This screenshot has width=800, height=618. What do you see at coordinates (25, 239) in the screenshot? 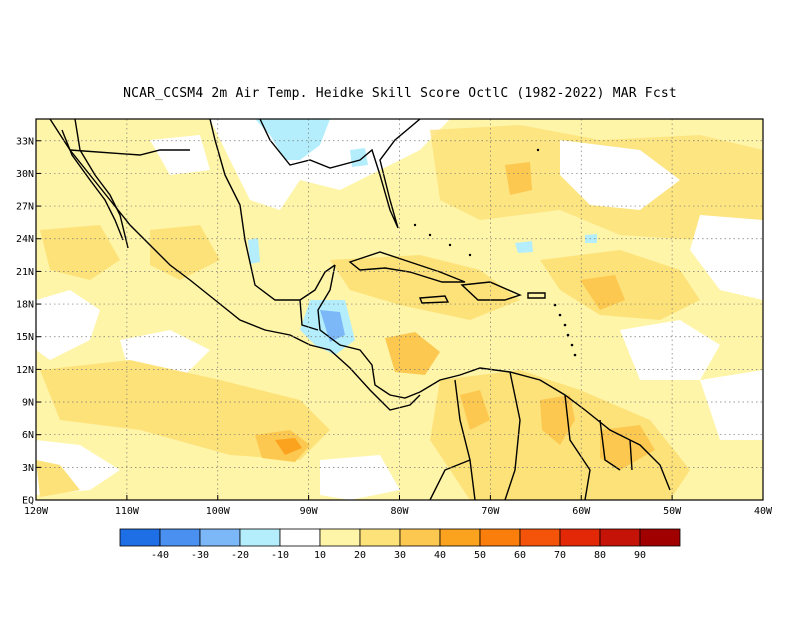
I see `lat-label: 24N` at bounding box center [25, 239].